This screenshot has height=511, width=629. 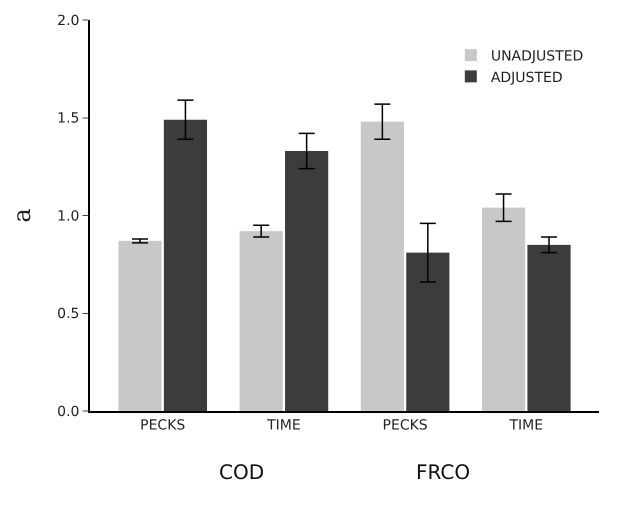 I want to click on legend-label: UNADJUSTED, so click(x=537, y=56).